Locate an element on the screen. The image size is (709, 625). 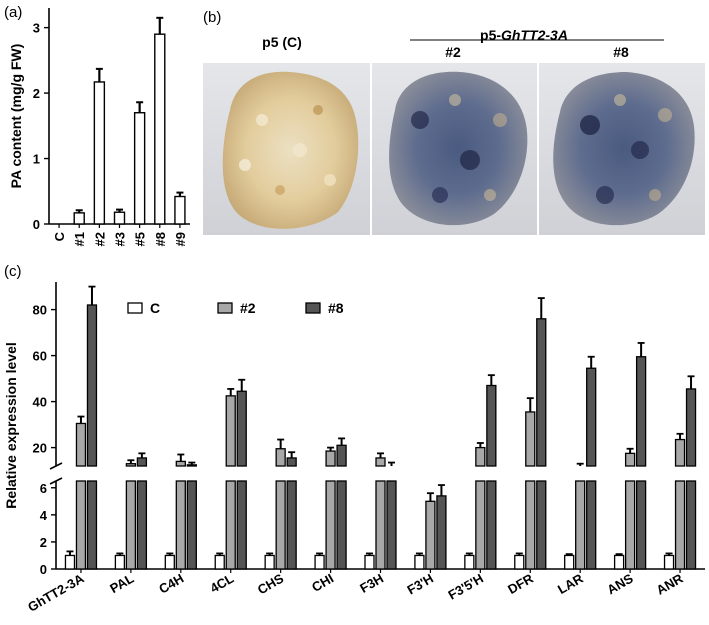
photo-line2 is located at coordinates (454, 149).